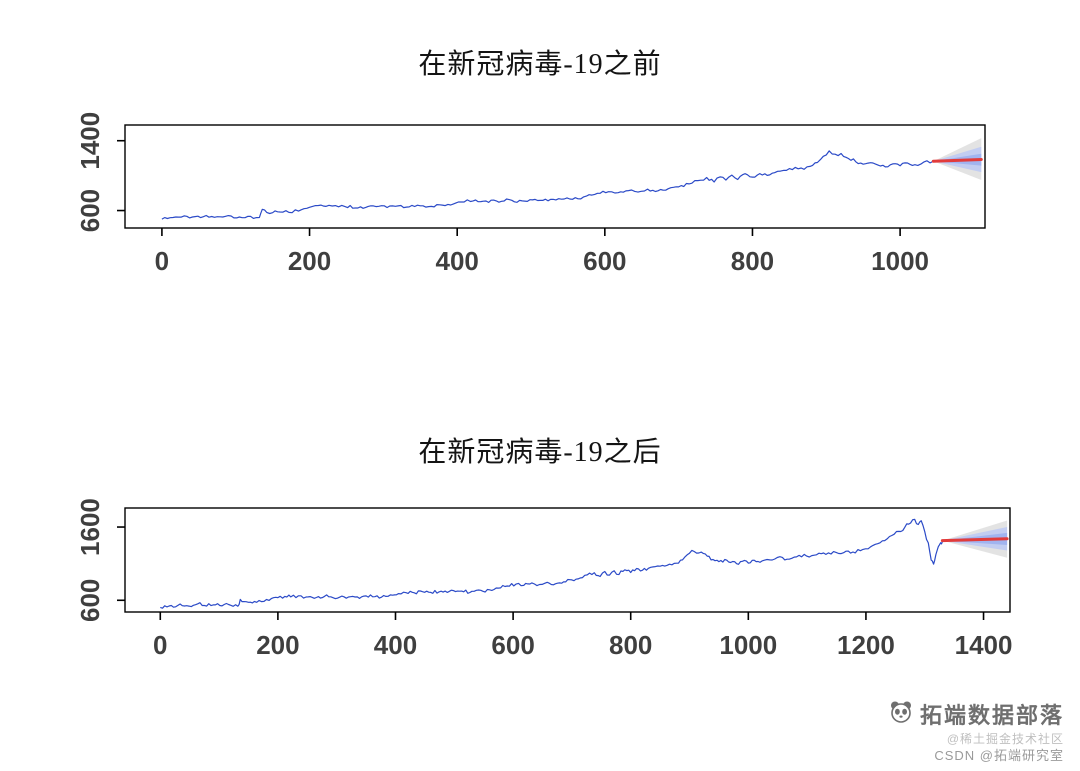 The height and width of the screenshot is (771, 1080). Describe the element at coordinates (90, 527) in the screenshot. I see `y-tick-label: 1600` at that location.